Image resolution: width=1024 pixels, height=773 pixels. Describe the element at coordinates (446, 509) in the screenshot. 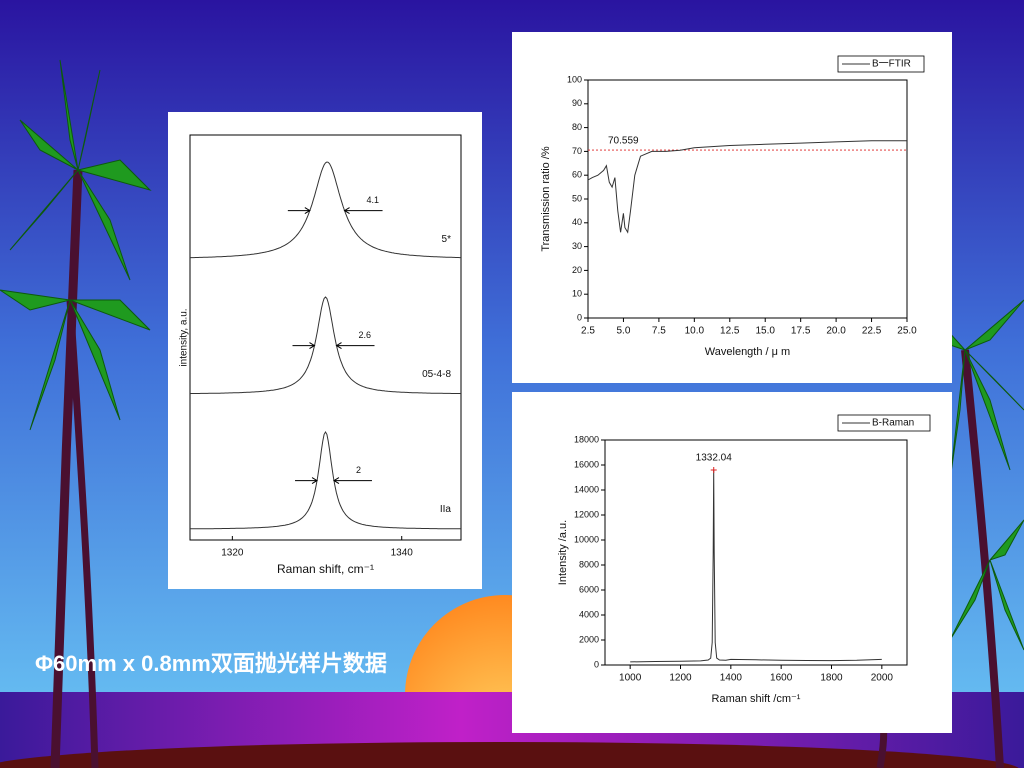

I see `series-label: IIa` at that location.